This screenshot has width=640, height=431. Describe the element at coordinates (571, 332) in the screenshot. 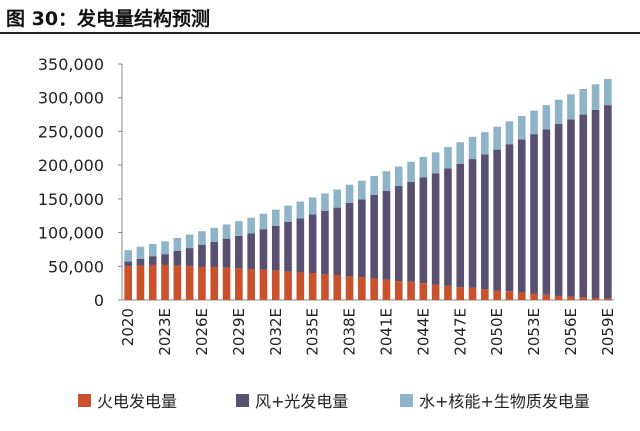

I see `x-tick-label: 2056E` at that location.